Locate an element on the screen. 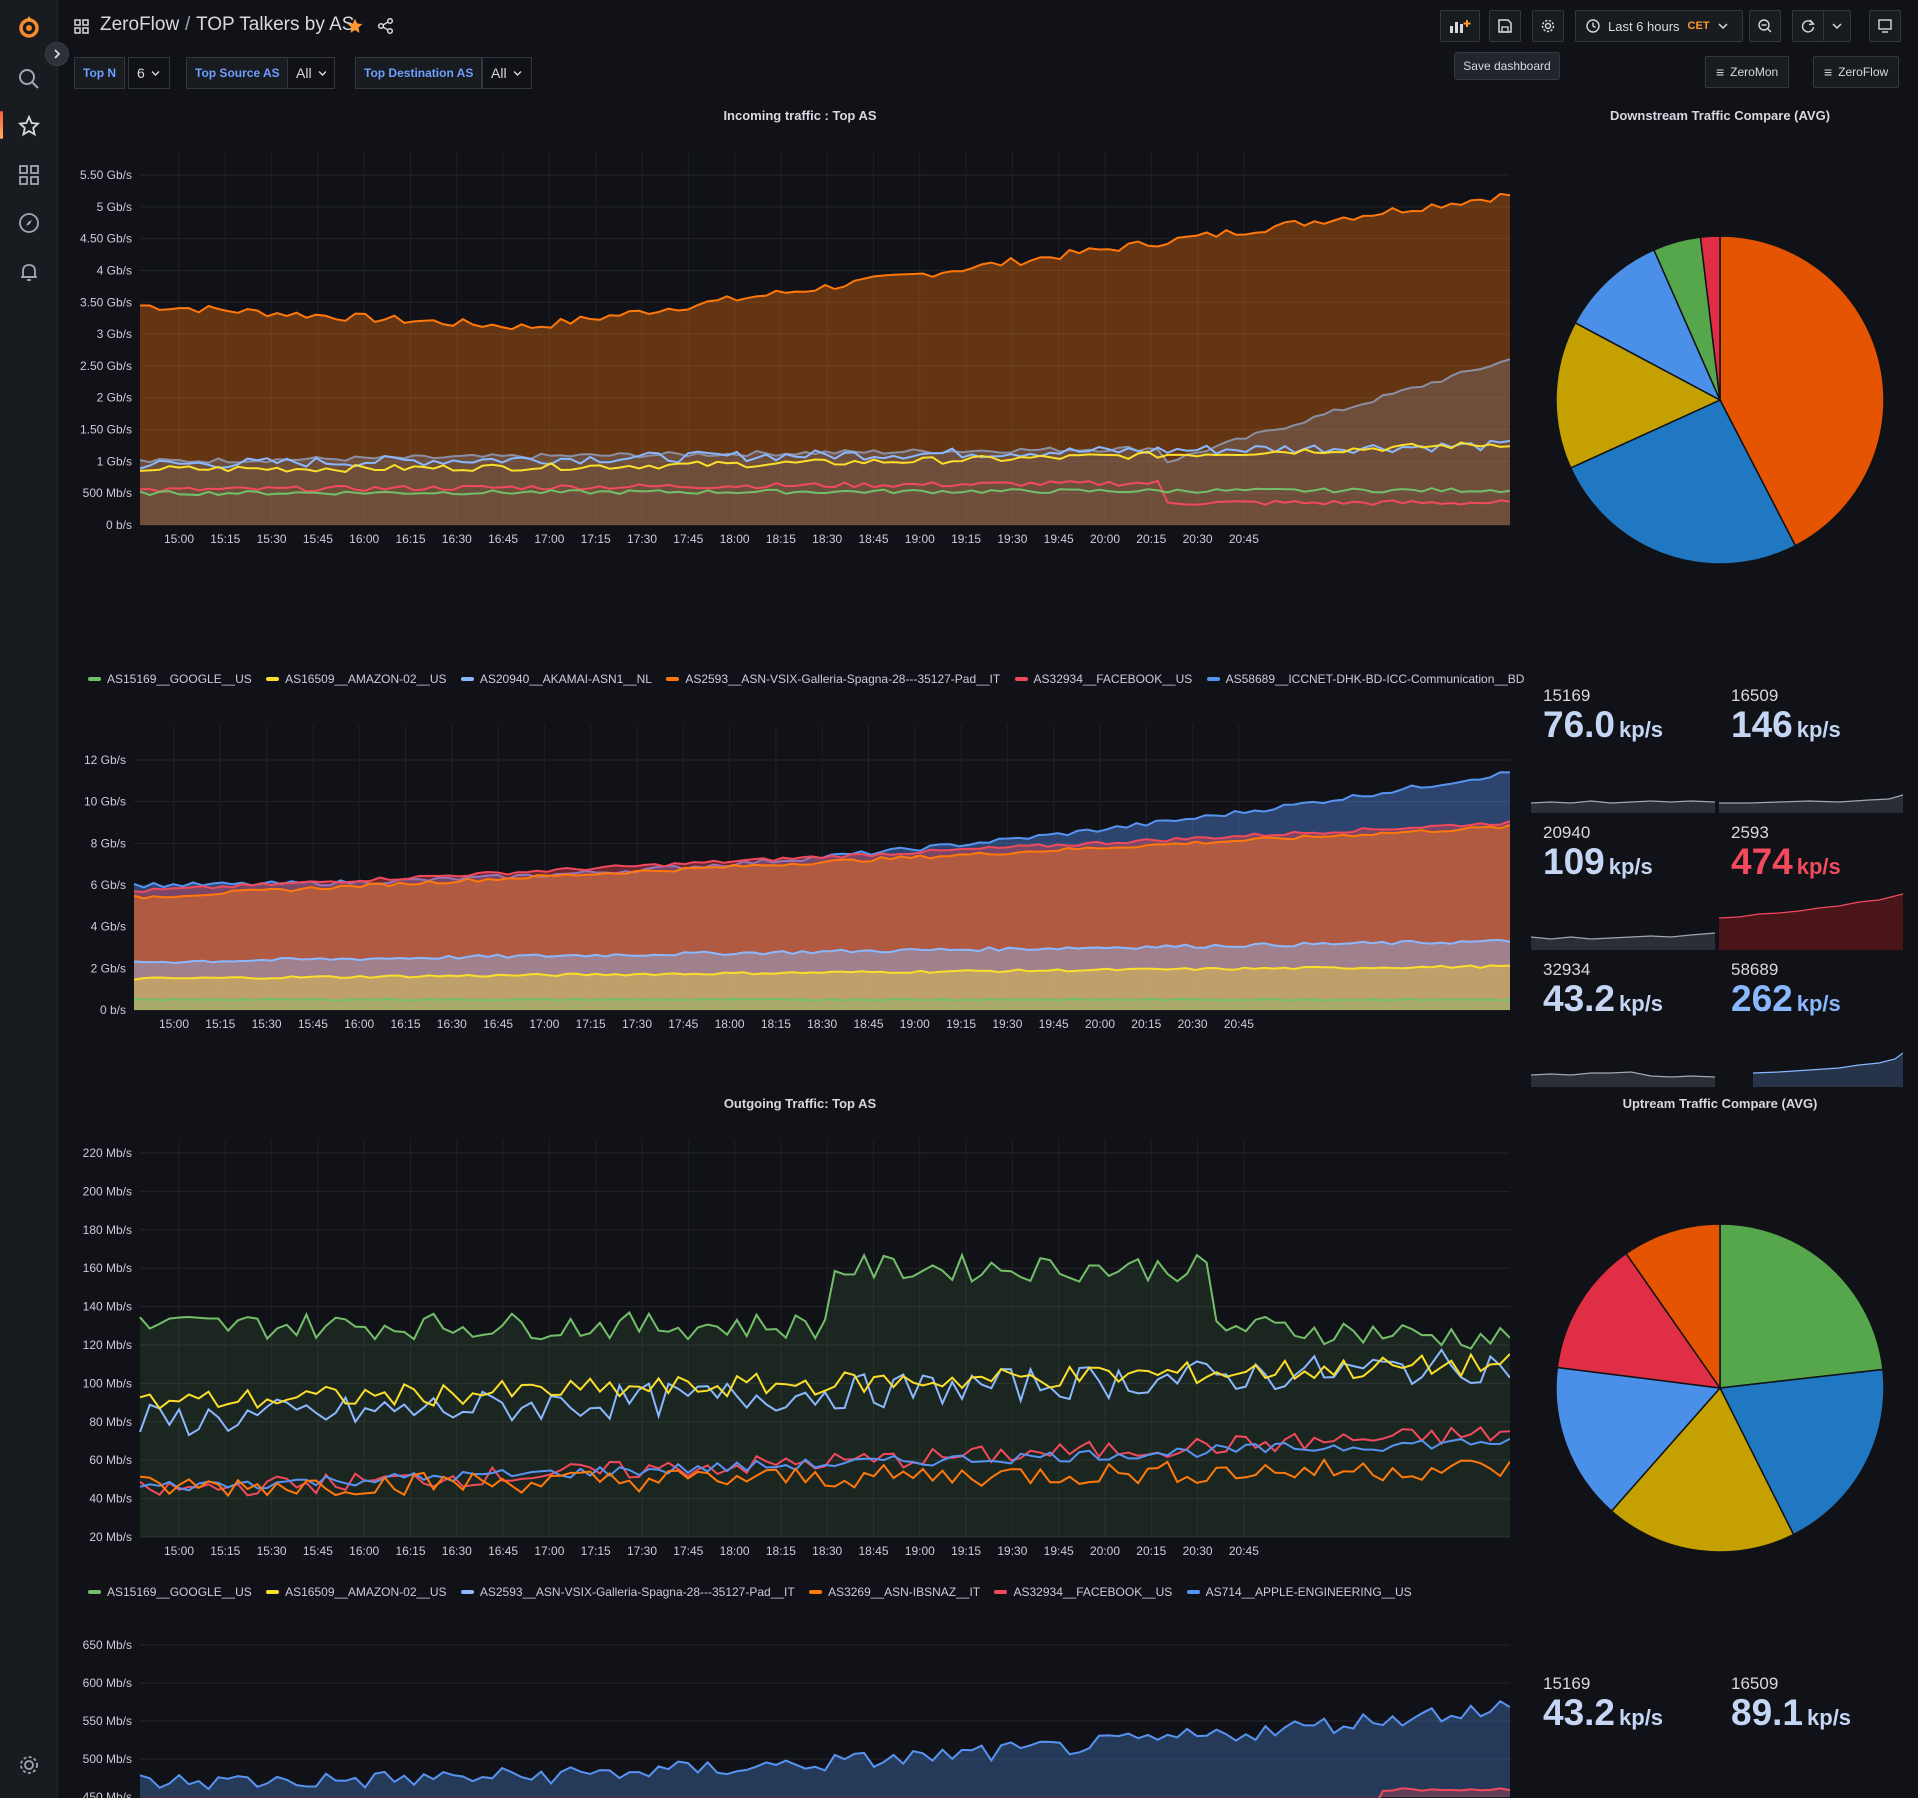 The image size is (1918, 1798). stat-as58689-down: 58689 262 kp/s is located at coordinates (1811, 1020).